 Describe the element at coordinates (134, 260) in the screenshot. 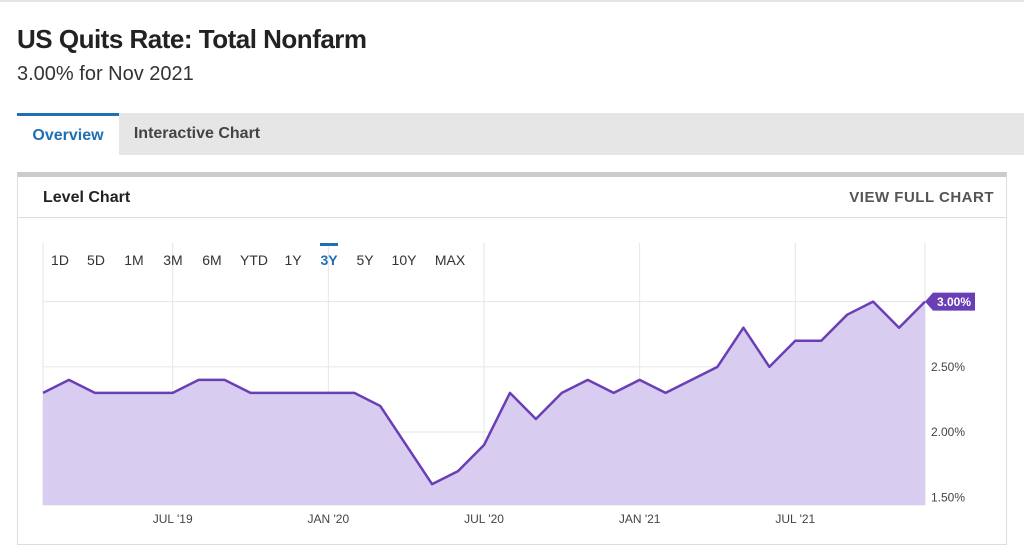

I see `range-button: 1M` at that location.